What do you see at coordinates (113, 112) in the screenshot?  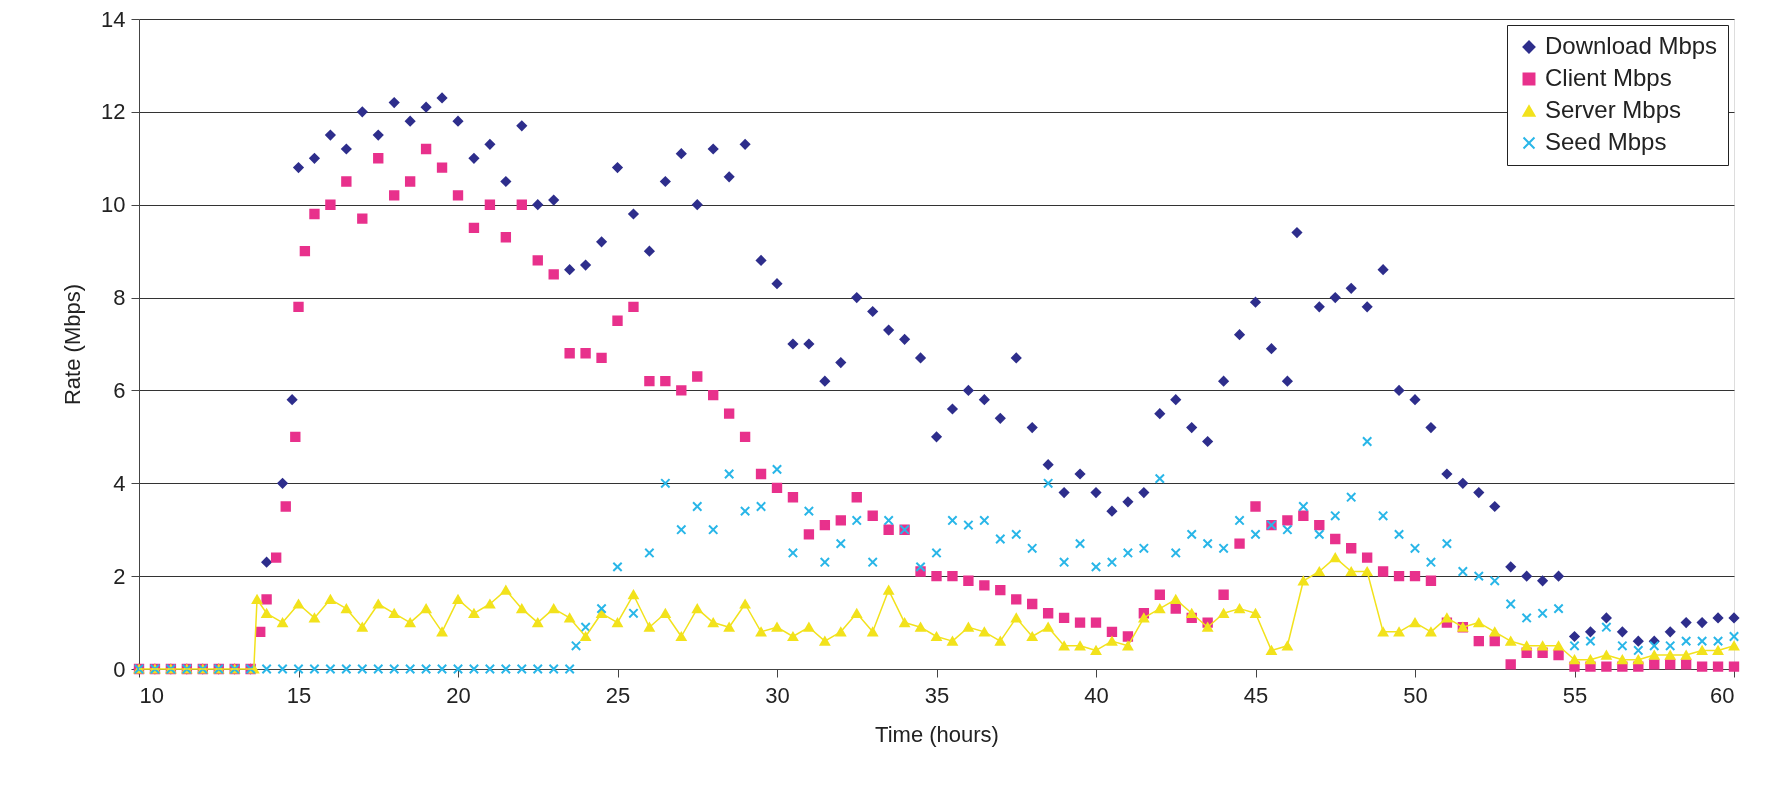 I see `y-tick-label: 12` at bounding box center [113, 112].